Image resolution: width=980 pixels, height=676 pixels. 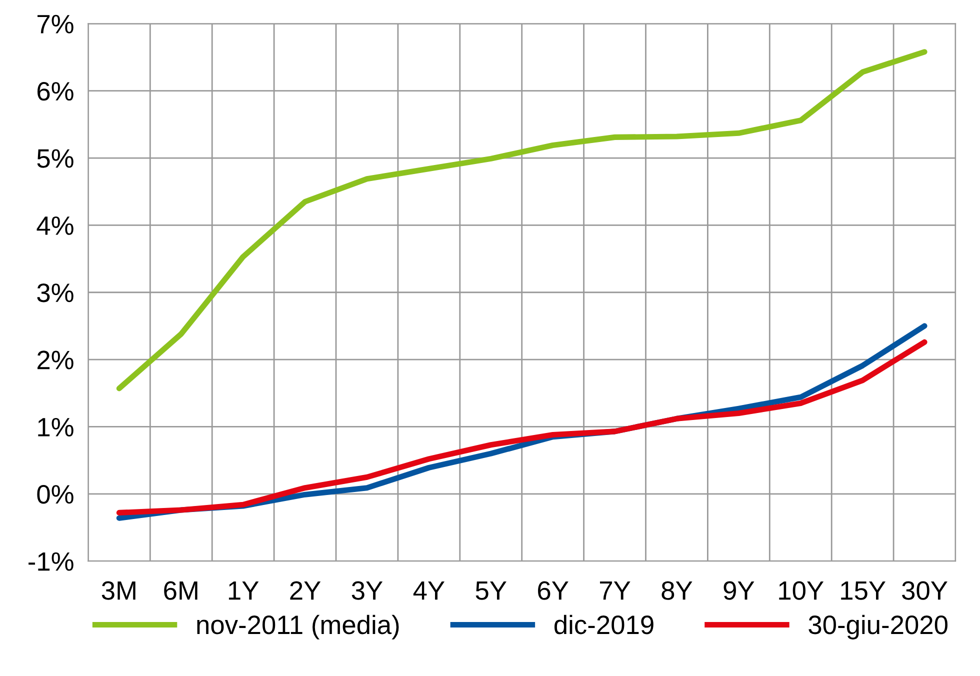 What do you see at coordinates (243, 590) in the screenshot?
I see `x-tick-label: 1Y` at bounding box center [243, 590].